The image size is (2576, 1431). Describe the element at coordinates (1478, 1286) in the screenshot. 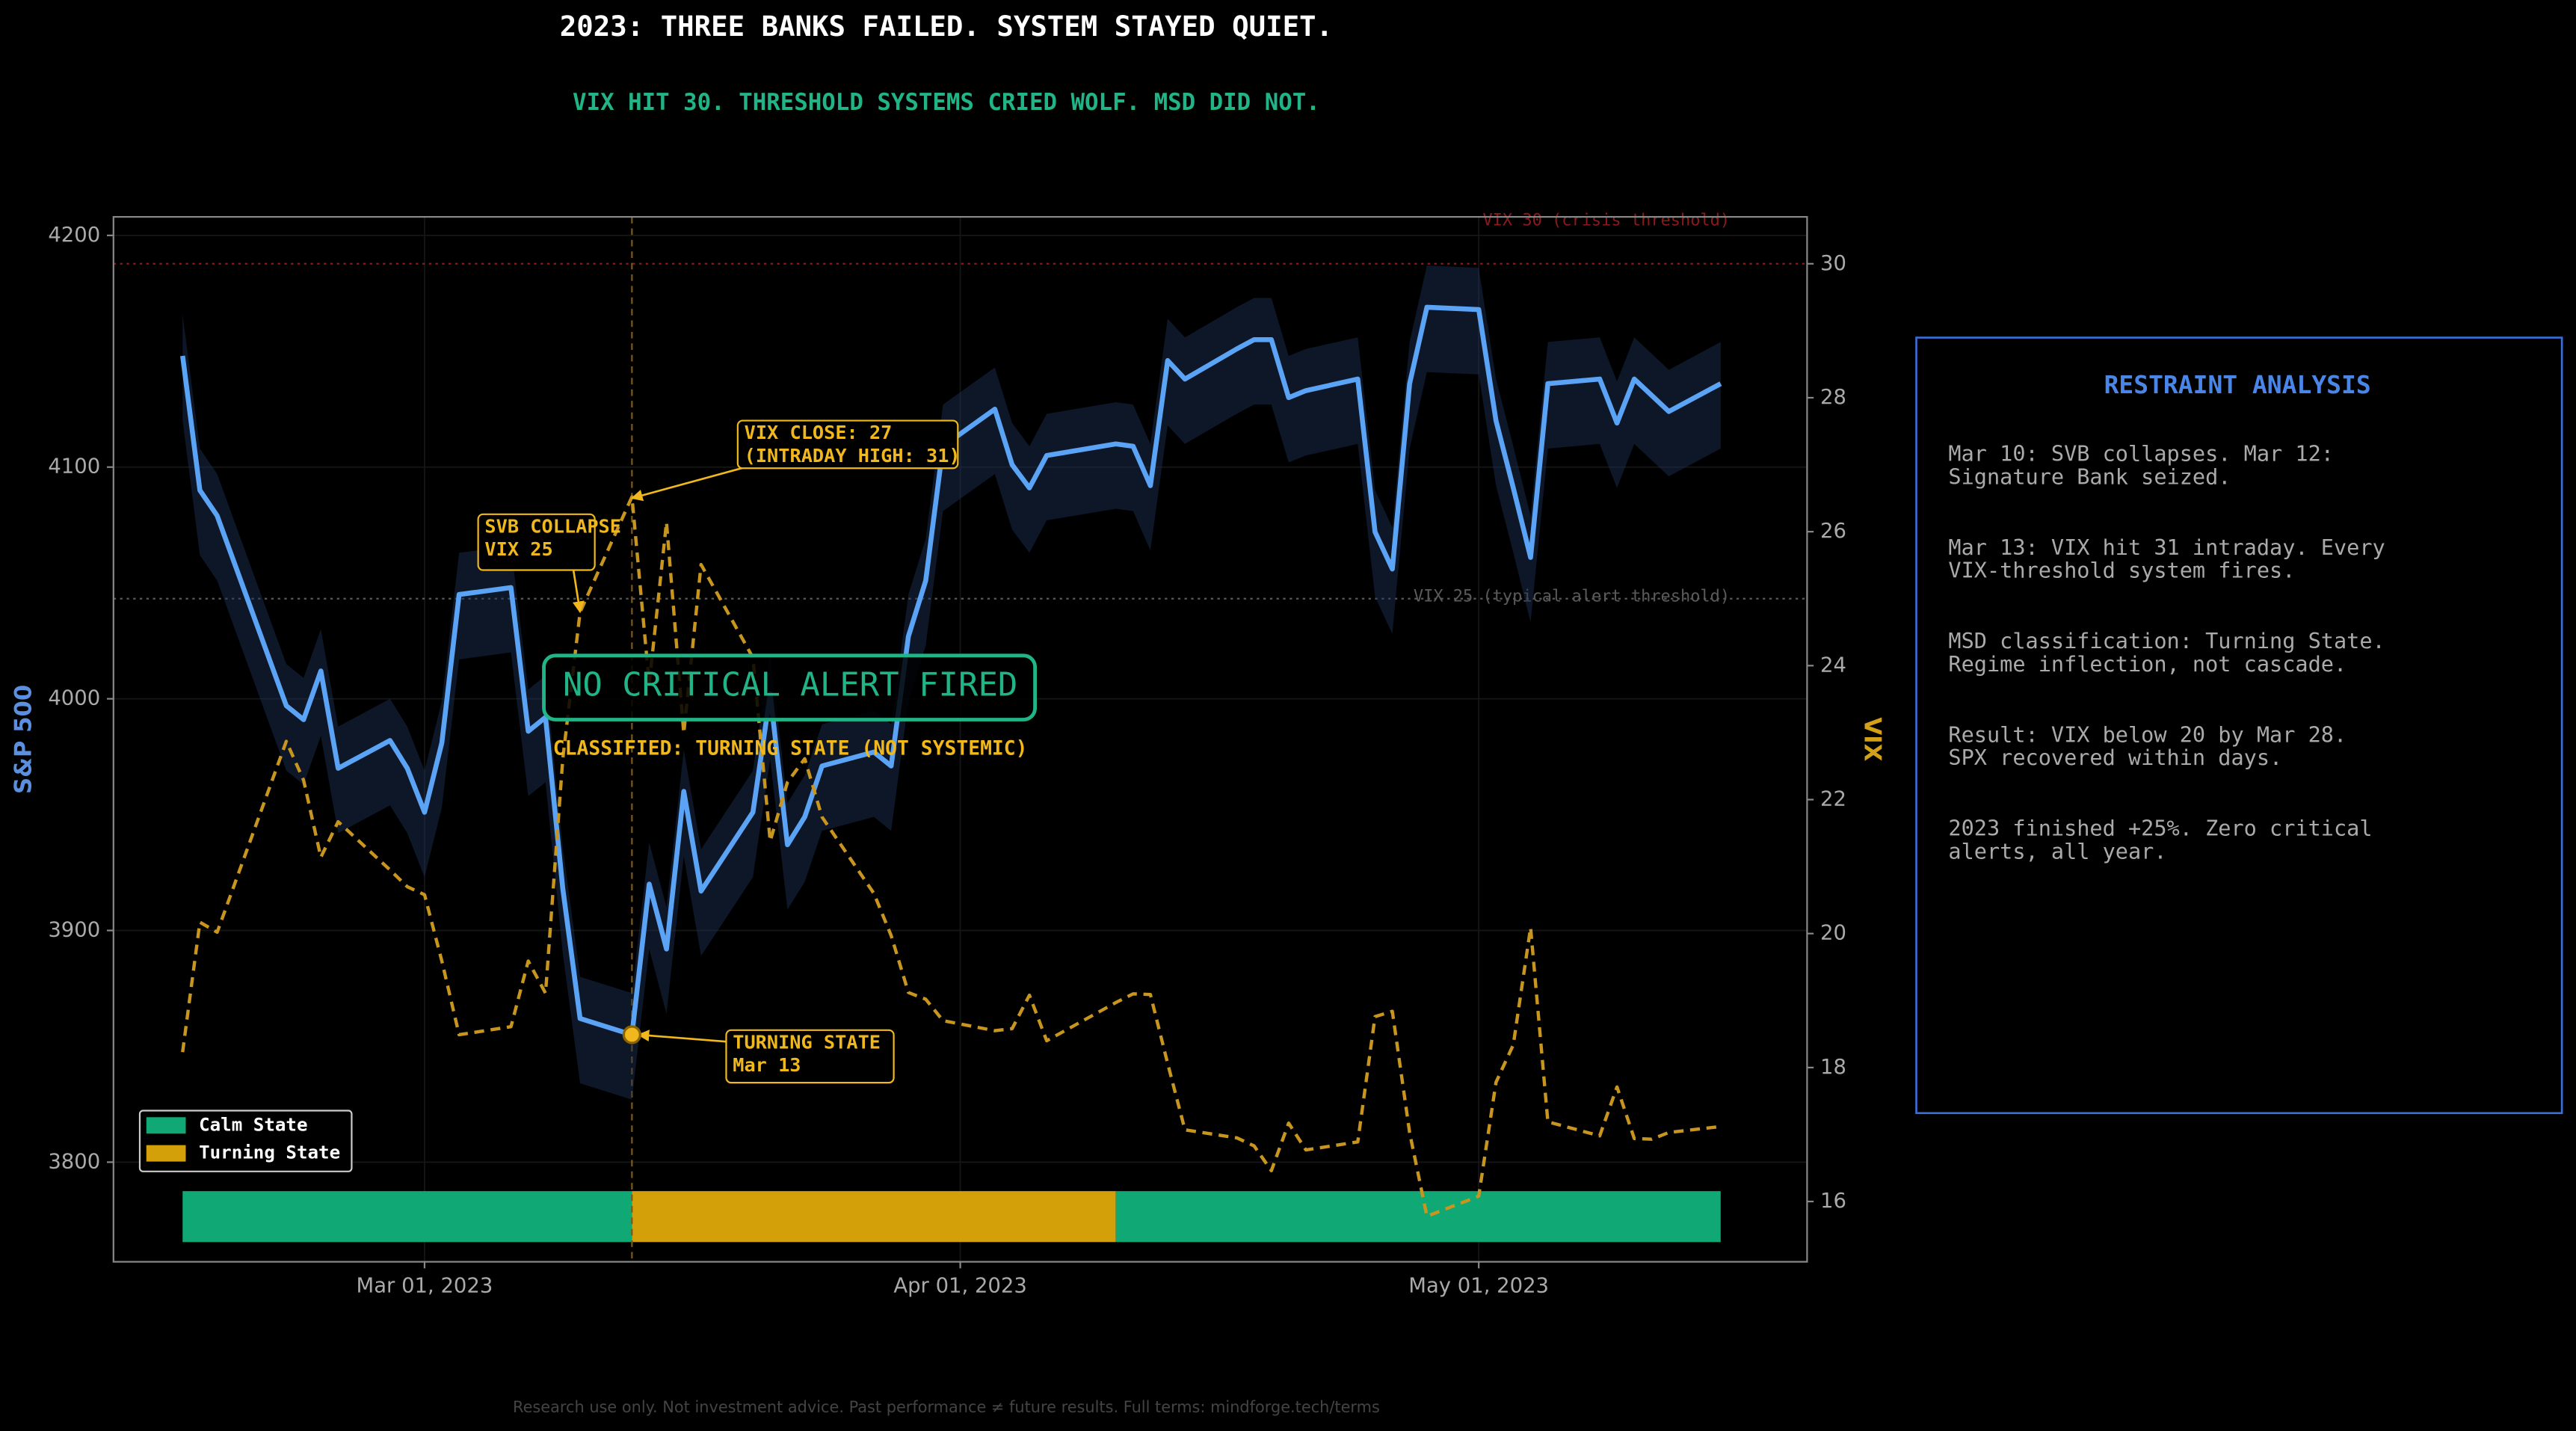

I see `x-tick-label: May 01, 2023` at that location.